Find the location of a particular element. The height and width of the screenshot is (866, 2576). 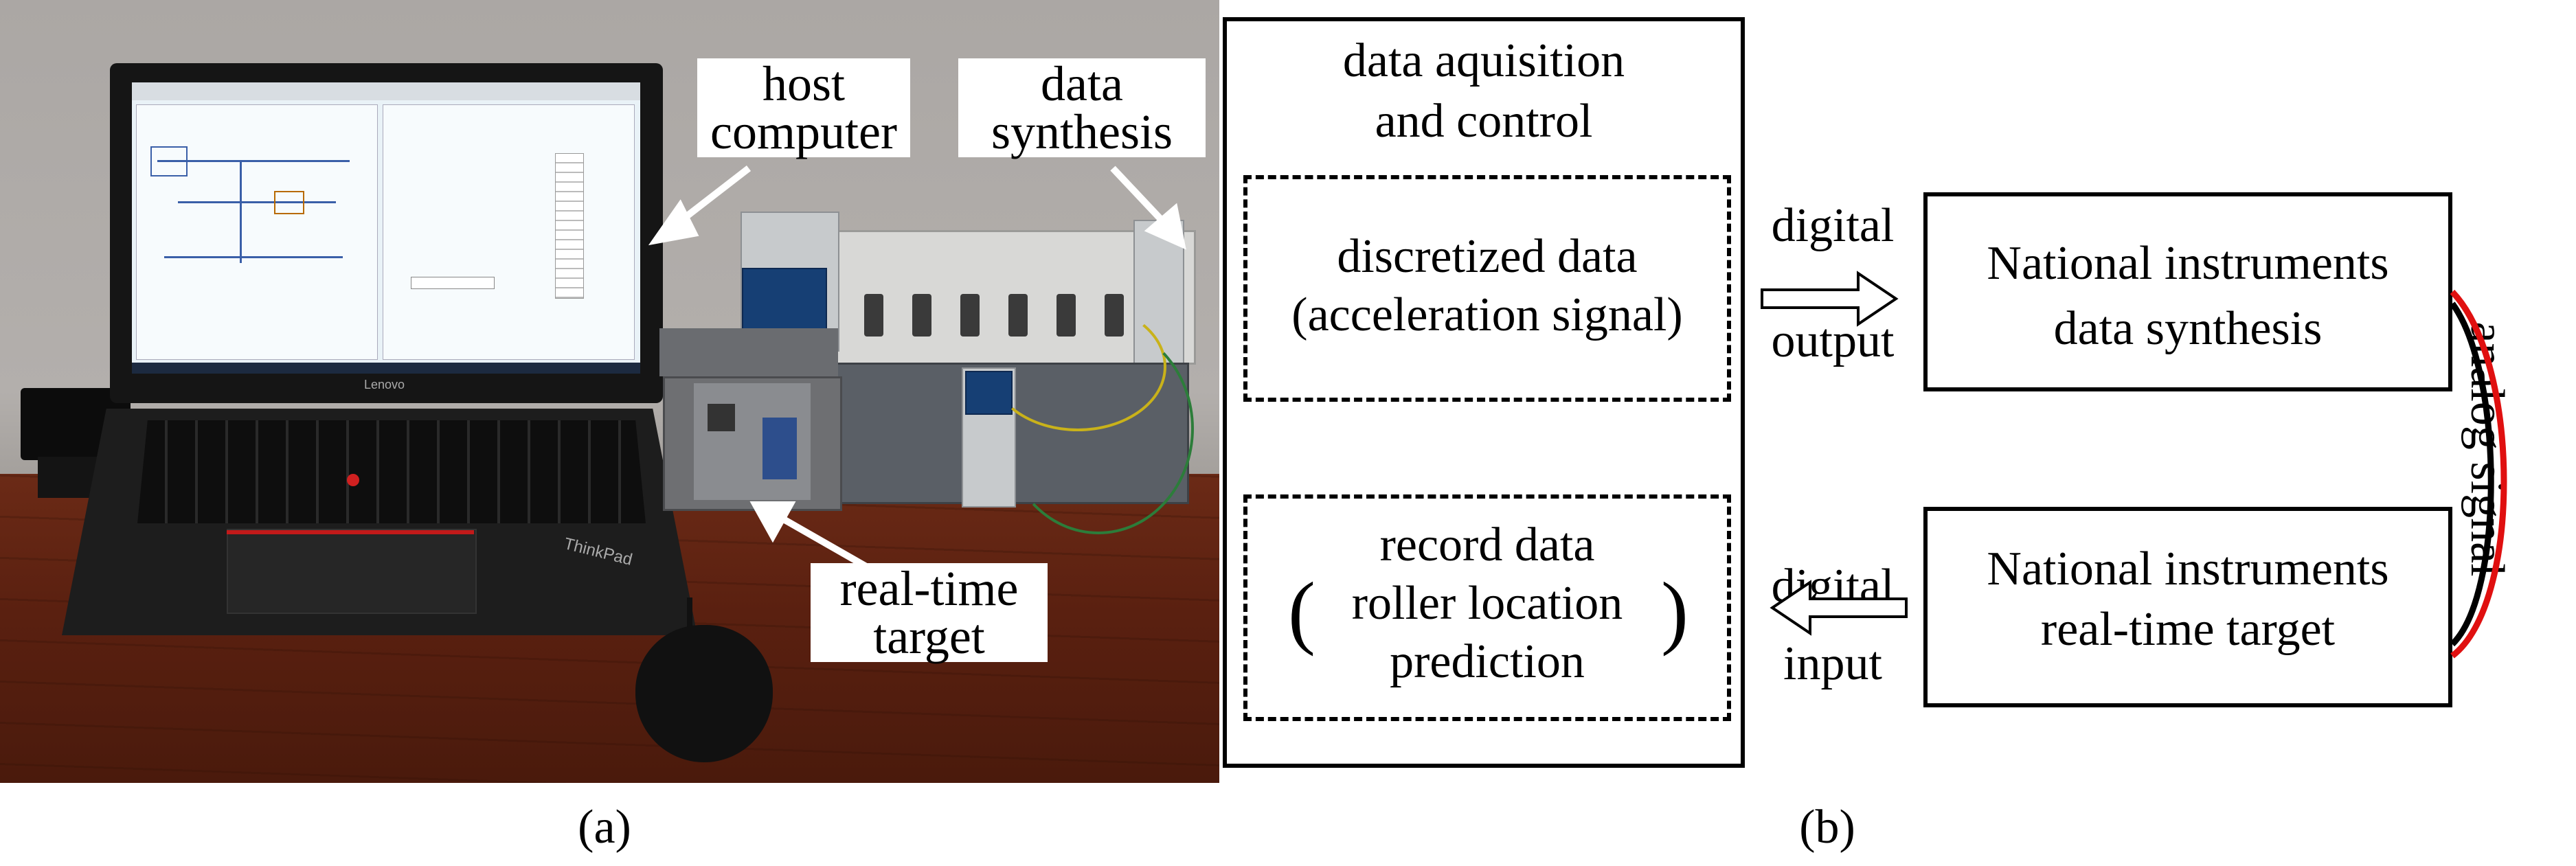

host-computer-arrowhead is located at coordinates (673, 223).